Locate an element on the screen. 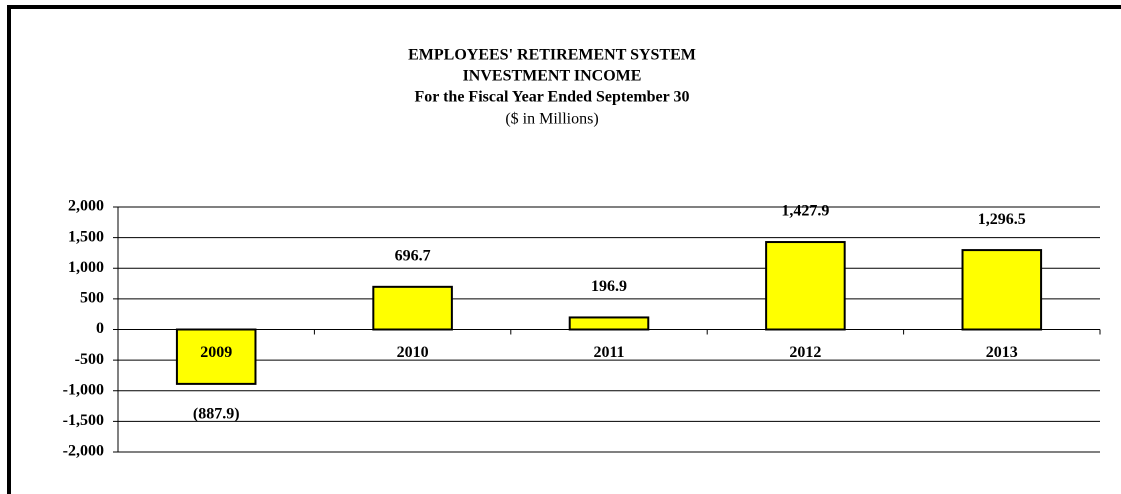  y-tick-label: -500 is located at coordinates (89, 359).